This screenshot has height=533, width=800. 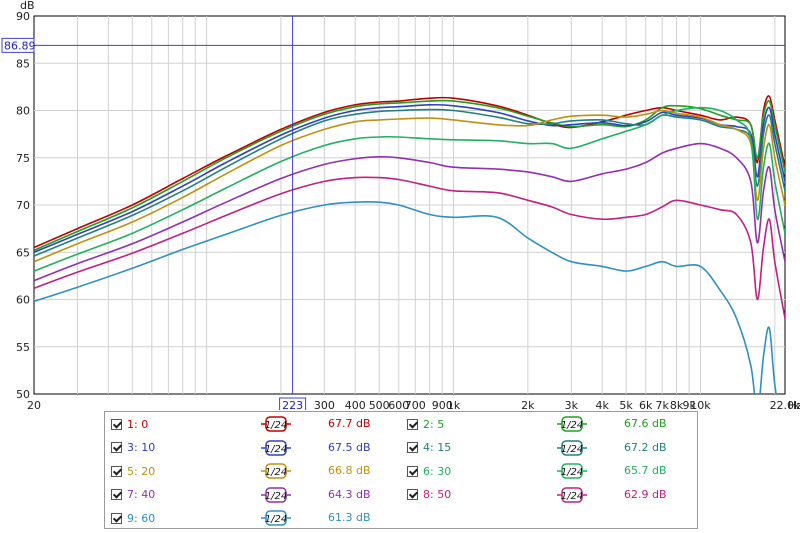 What do you see at coordinates (602, 404) in the screenshot?
I see `x-tick-label: 4k` at bounding box center [602, 404].